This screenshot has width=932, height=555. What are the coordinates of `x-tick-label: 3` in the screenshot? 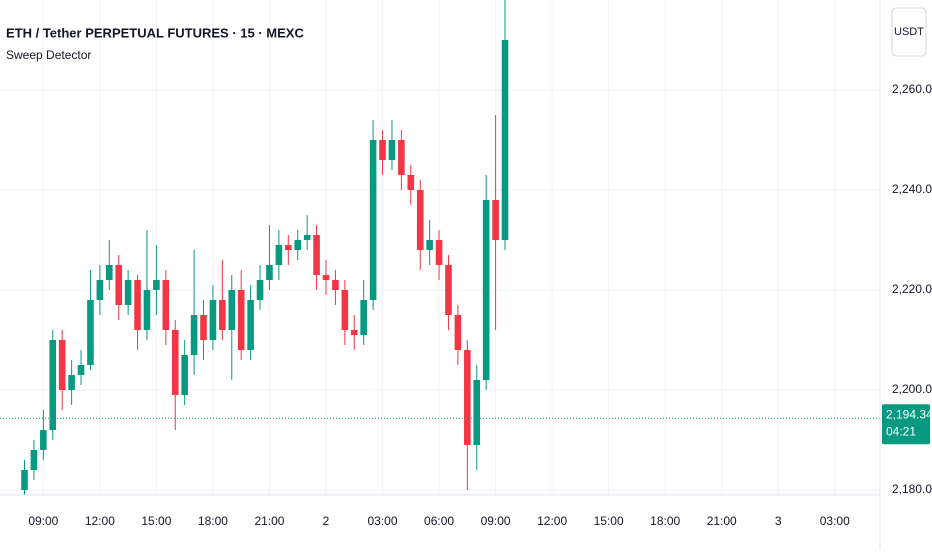 It's located at (778, 521).